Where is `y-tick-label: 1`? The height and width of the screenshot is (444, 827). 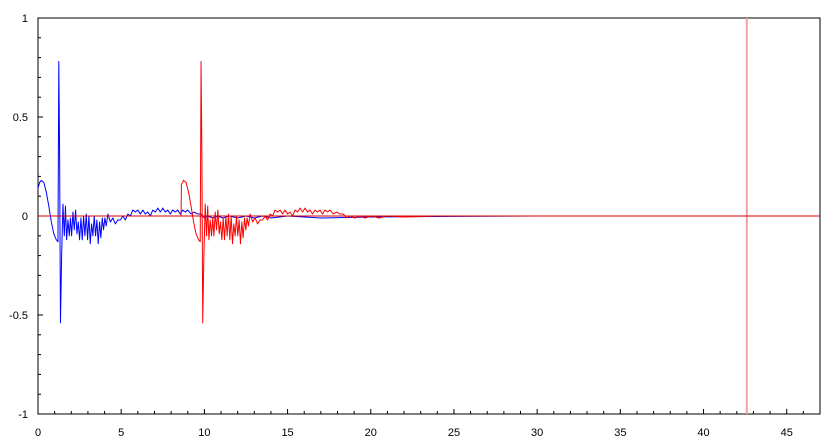 y-tick-label: 1 is located at coordinates (25, 19).